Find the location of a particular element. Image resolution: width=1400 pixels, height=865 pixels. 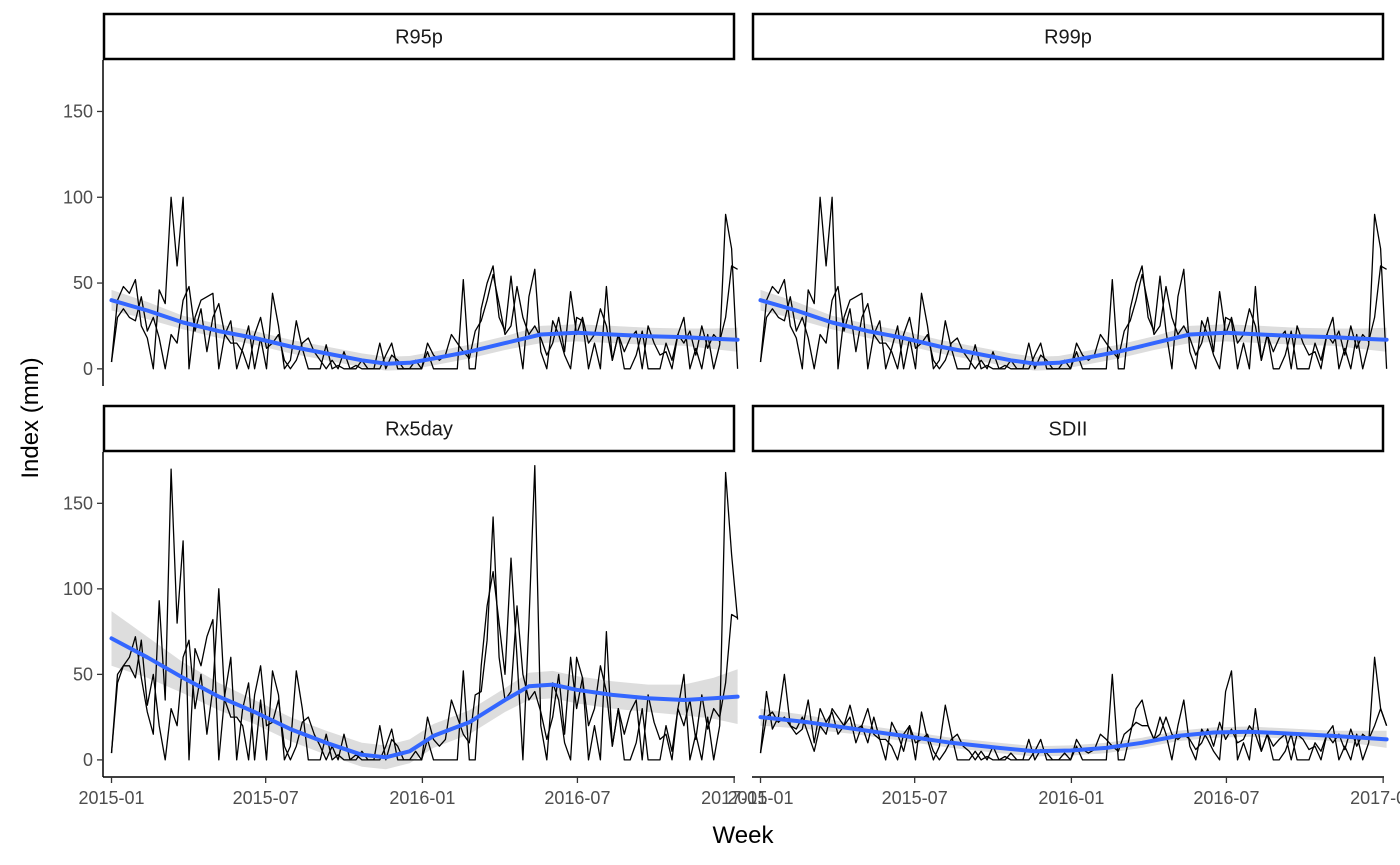

facet-strip-label: Rx5day is located at coordinates (419, 430).